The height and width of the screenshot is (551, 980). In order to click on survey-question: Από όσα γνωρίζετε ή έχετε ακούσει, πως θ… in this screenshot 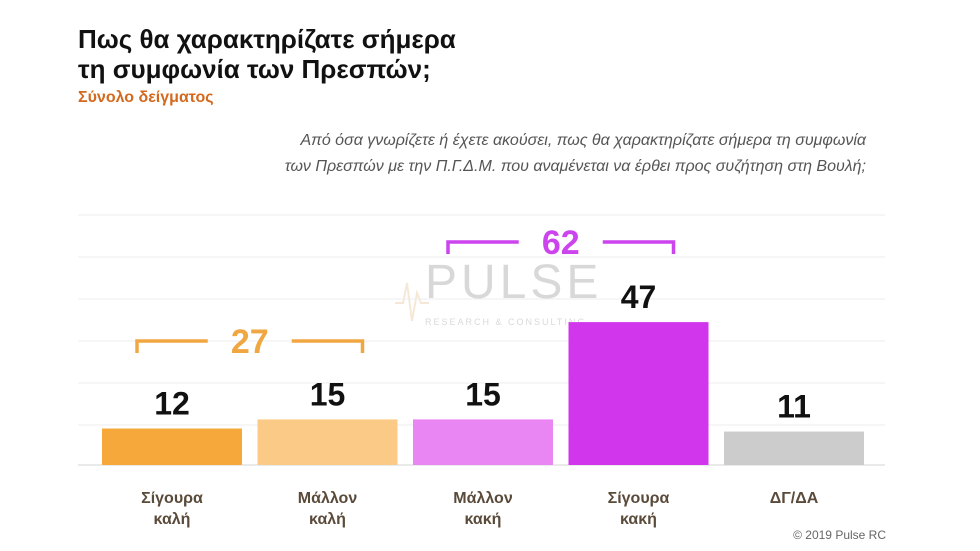, I will do `click(486, 154)`.